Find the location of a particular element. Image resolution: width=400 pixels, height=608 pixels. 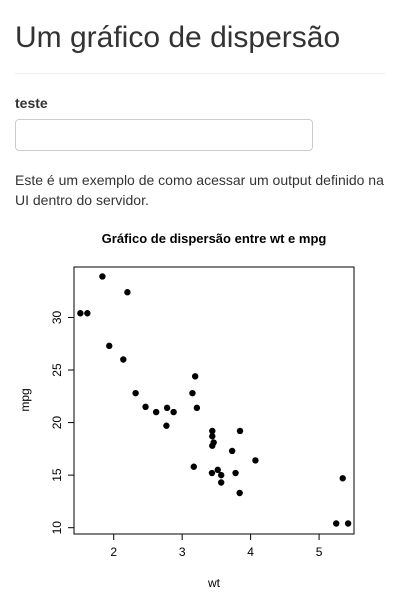

y-tick-label: 15 is located at coordinates (57, 475).